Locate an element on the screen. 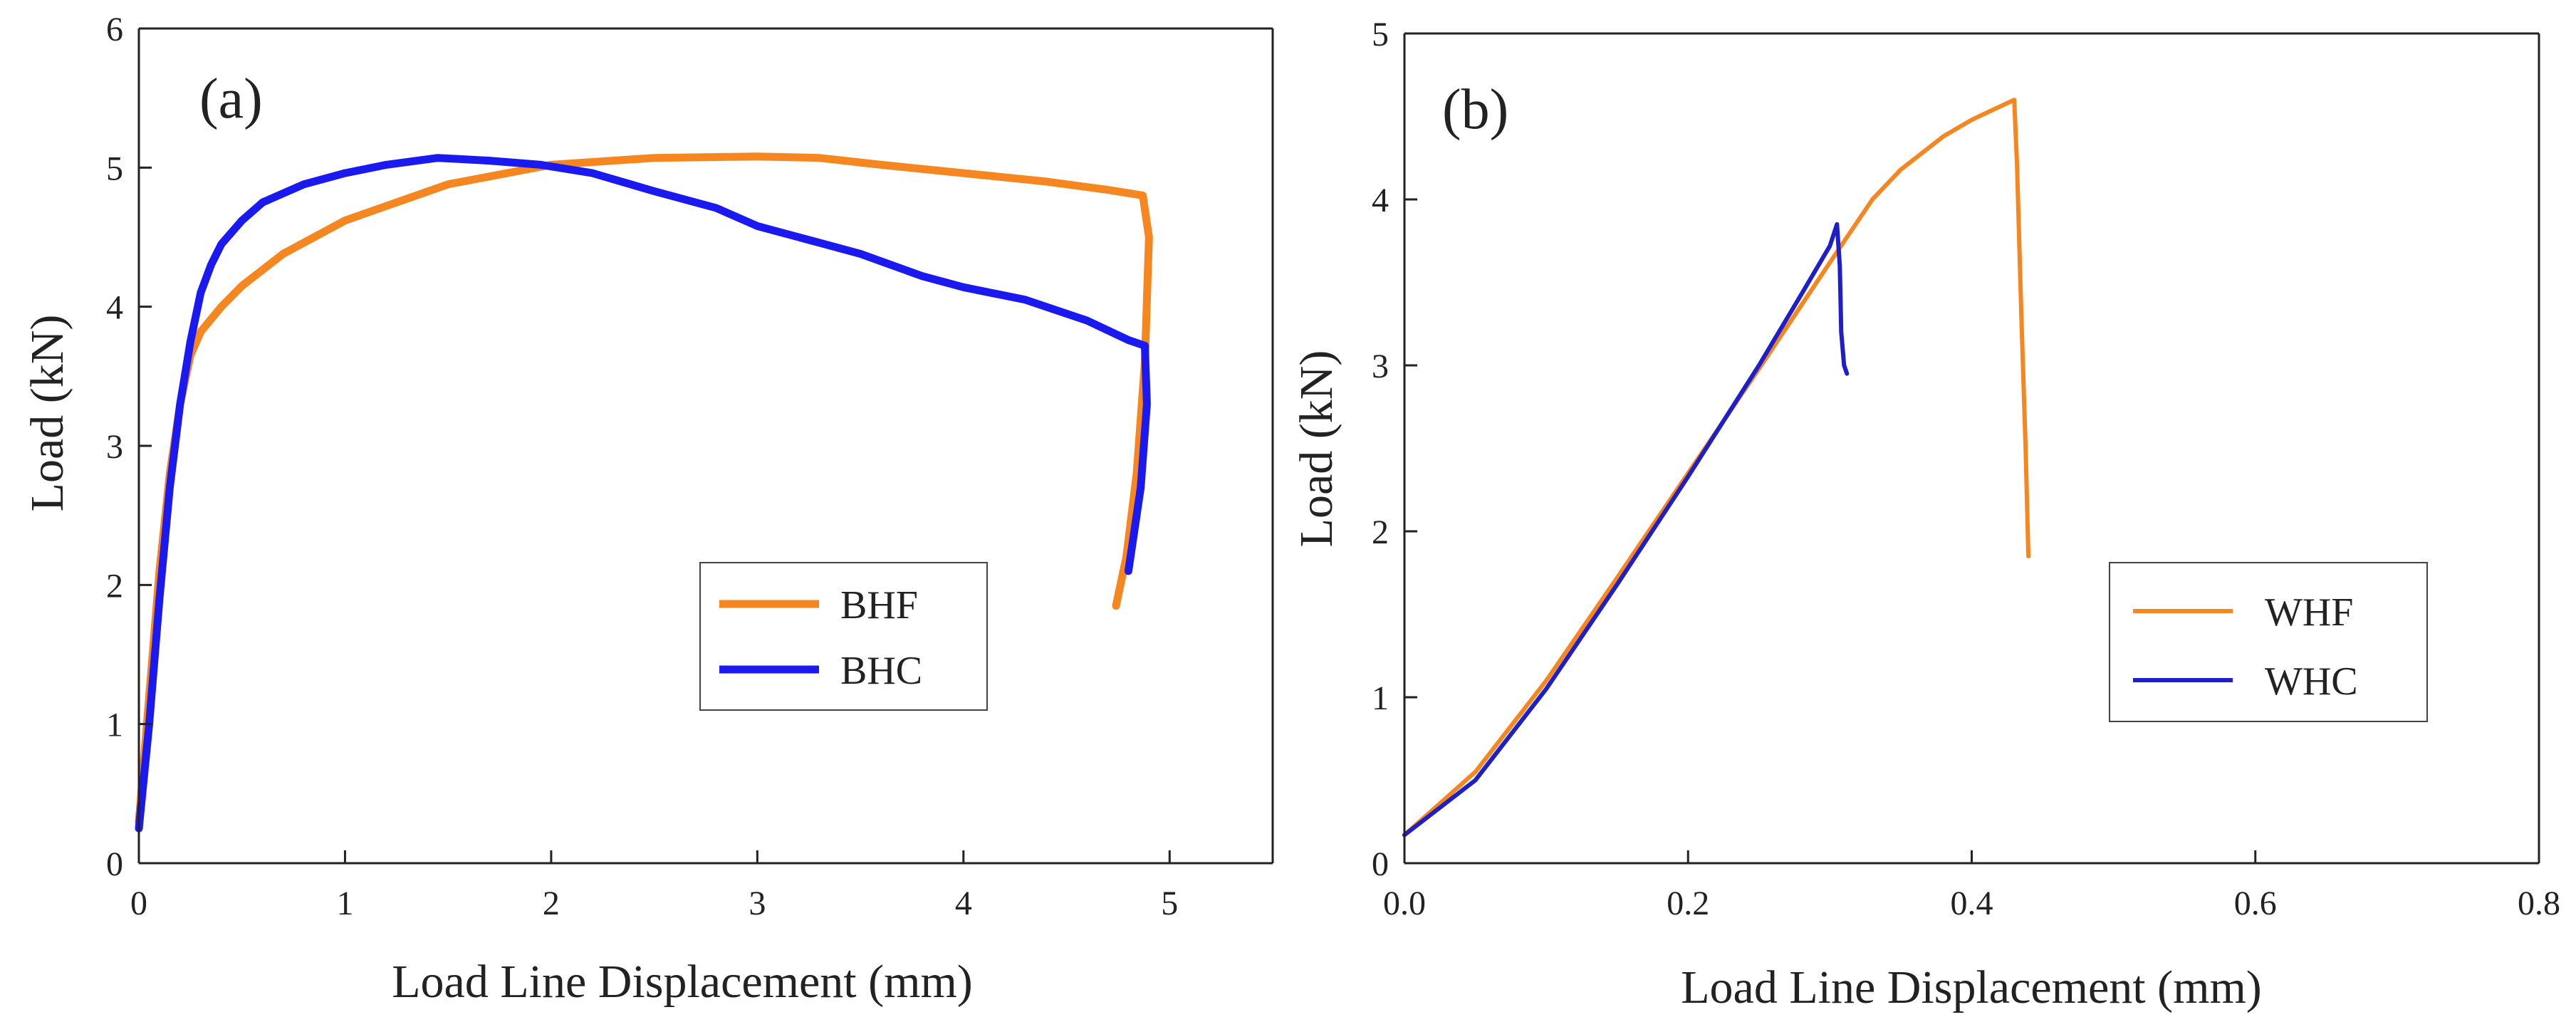  chart-a-legend-label-bhf: BHF is located at coordinates (879, 605).